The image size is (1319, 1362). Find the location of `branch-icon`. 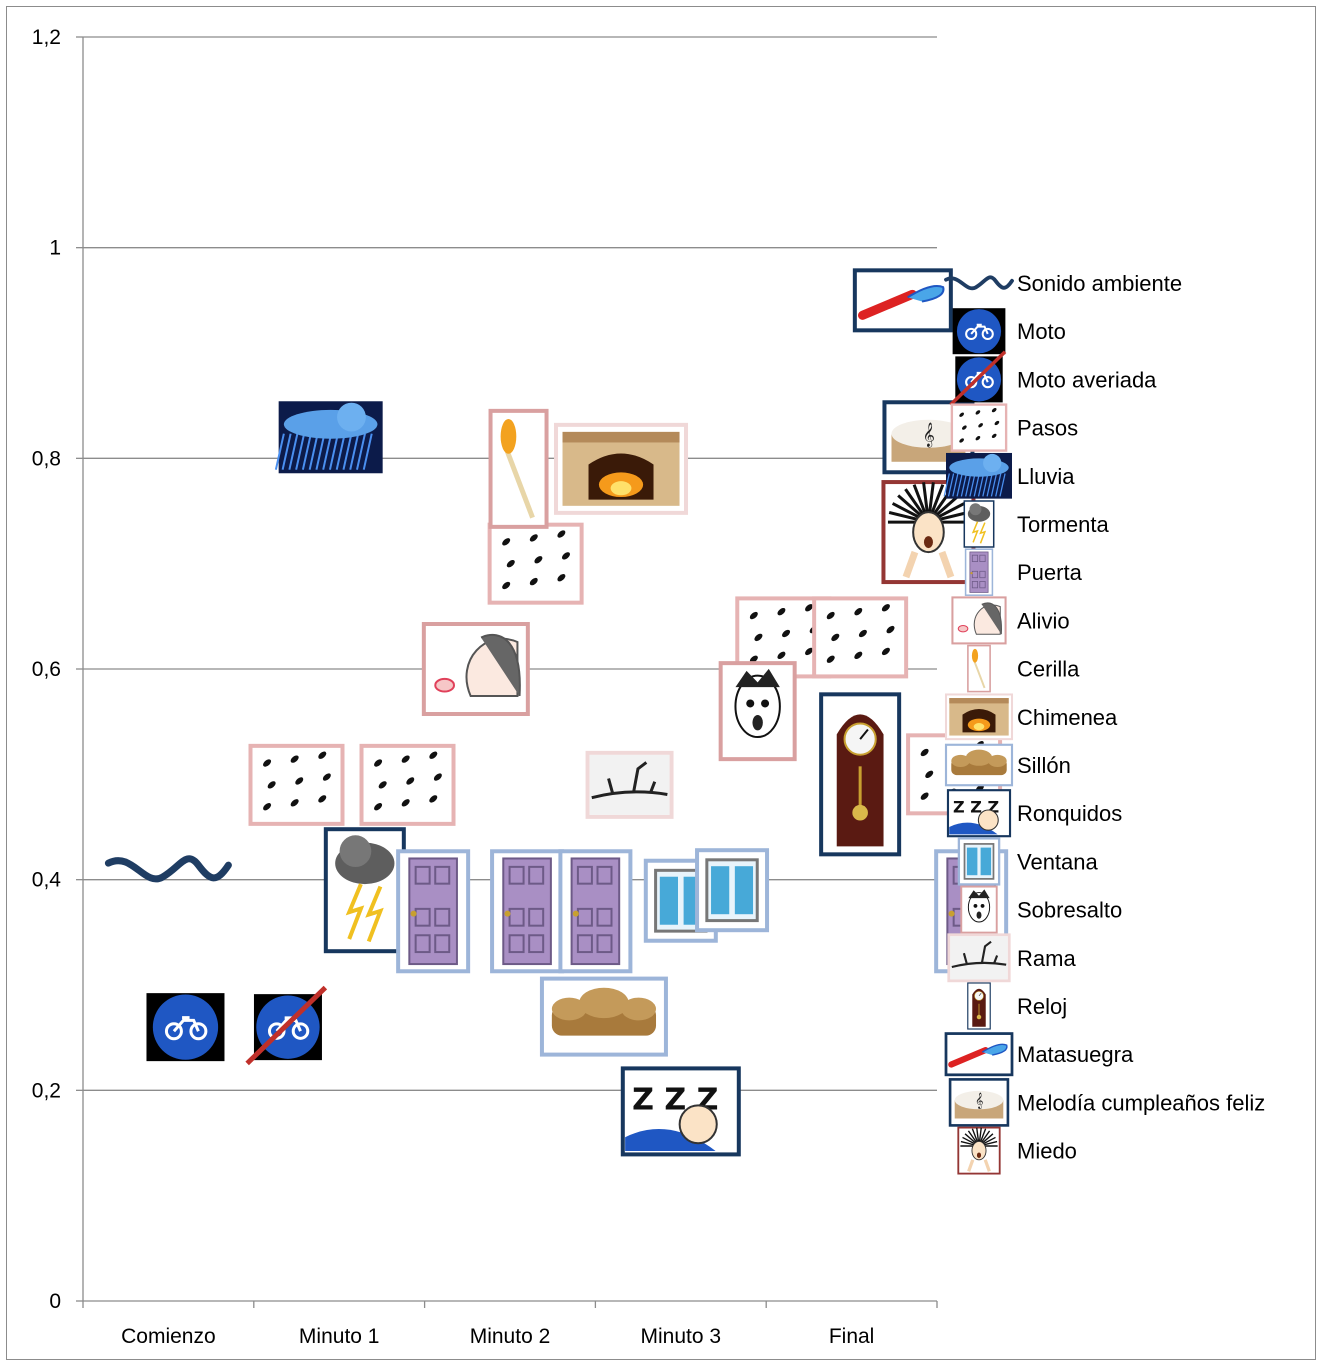

branch-icon is located at coordinates (979, 958).